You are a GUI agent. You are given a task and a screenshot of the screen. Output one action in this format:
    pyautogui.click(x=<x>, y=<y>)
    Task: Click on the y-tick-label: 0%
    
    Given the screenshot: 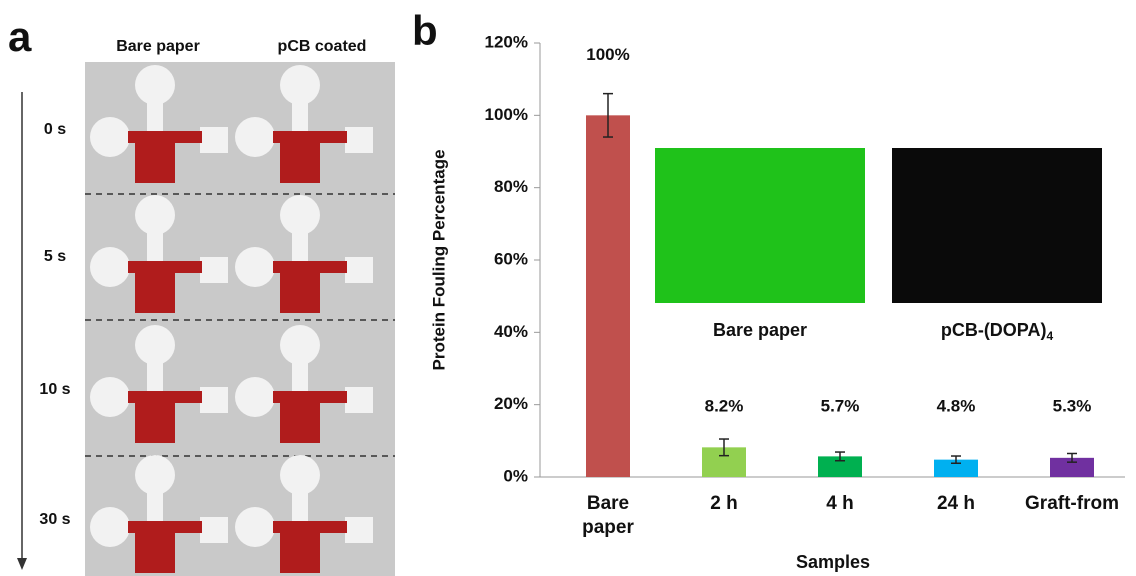 What is the action you would take?
    pyautogui.click(x=515, y=475)
    